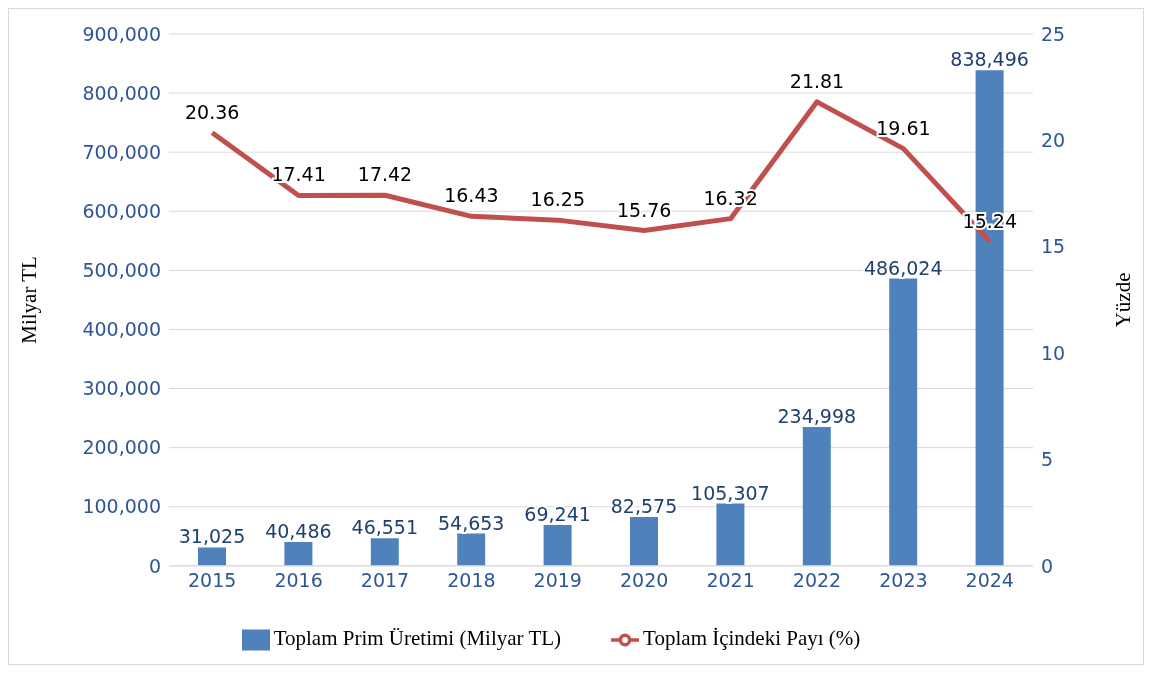 This screenshot has width=1152, height=675. Describe the element at coordinates (1123, 300) in the screenshot. I see `y2-axis-title: Yüzde` at that location.